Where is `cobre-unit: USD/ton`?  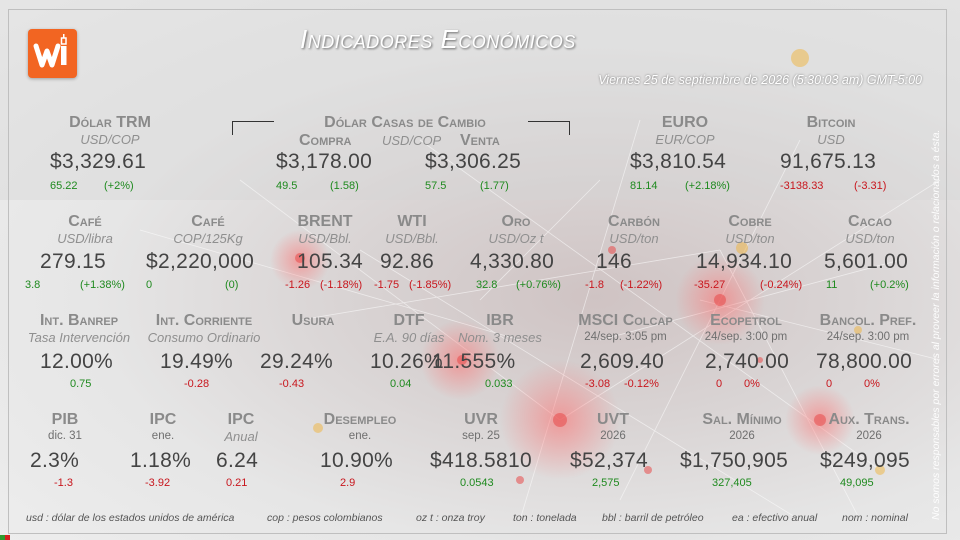
cobre-unit: USD/ton is located at coordinates (750, 238).